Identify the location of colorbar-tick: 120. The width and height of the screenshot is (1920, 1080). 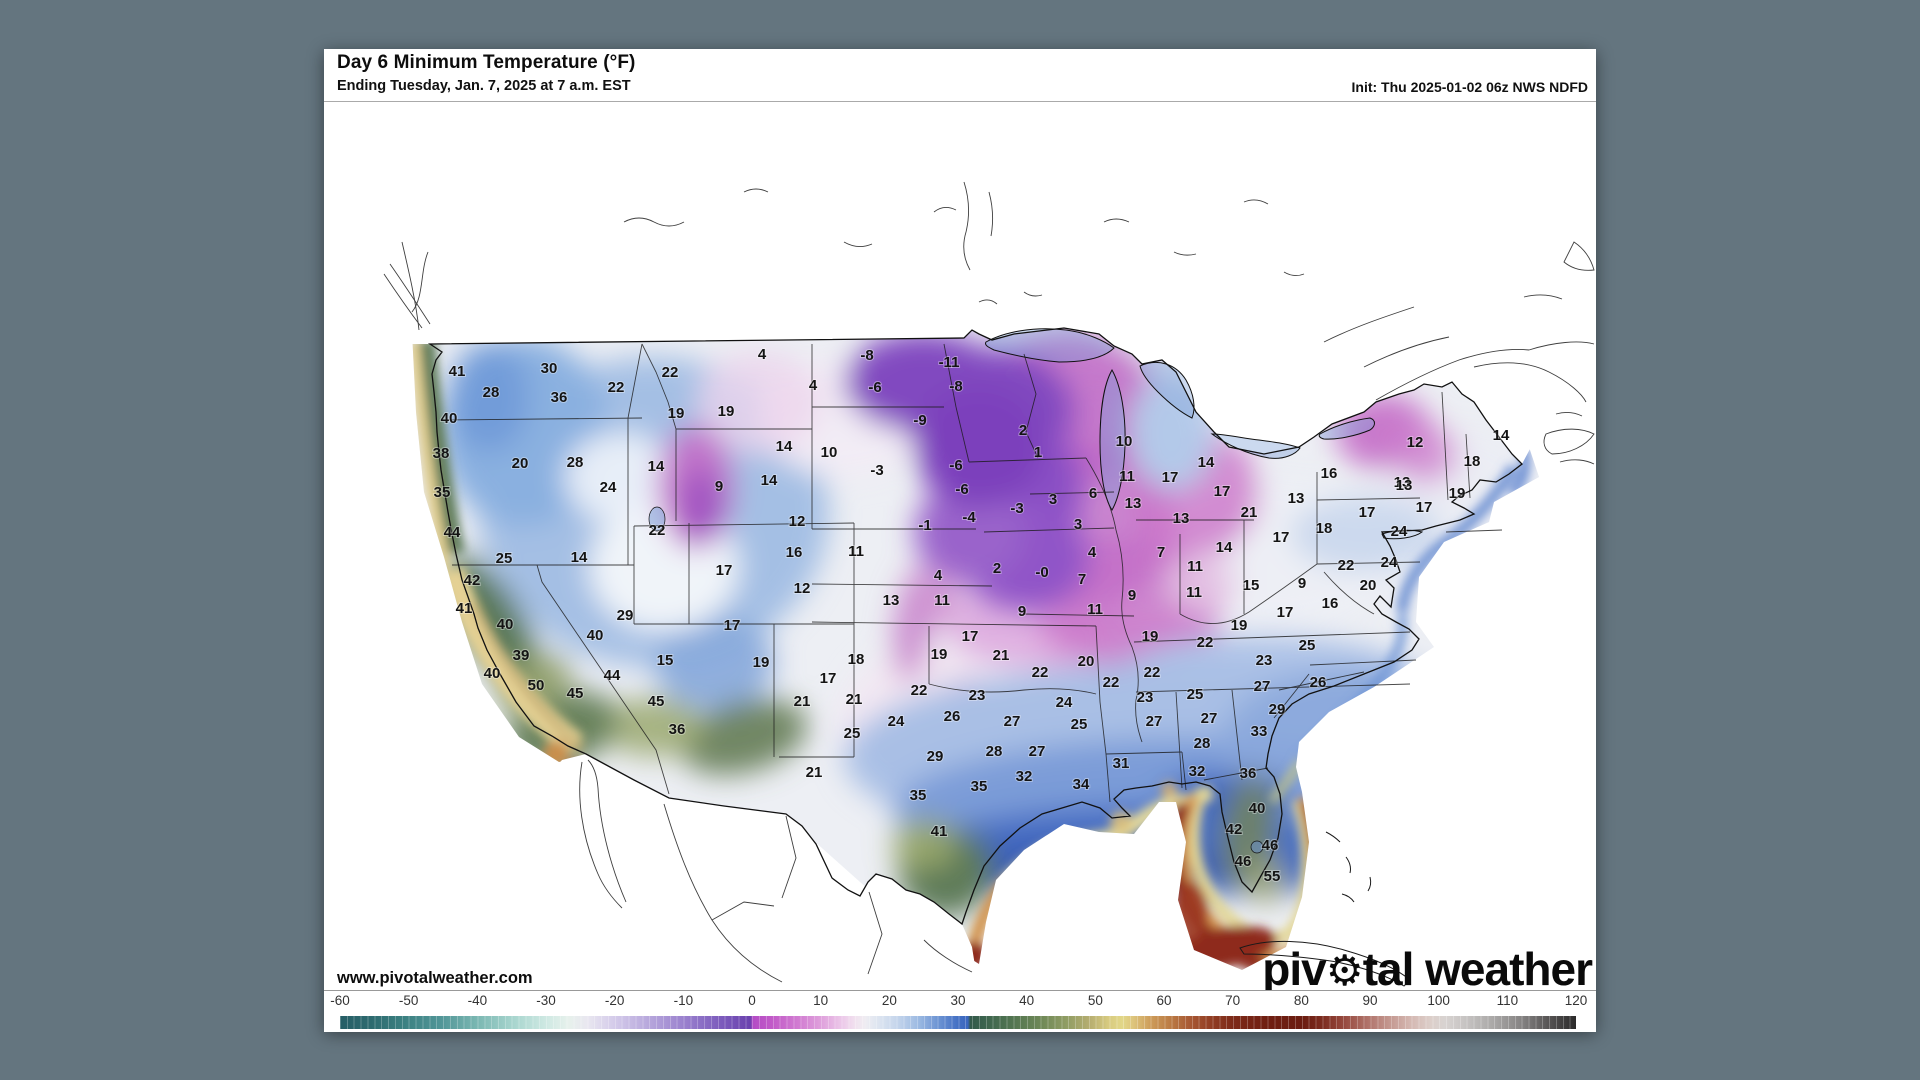
(1576, 1000).